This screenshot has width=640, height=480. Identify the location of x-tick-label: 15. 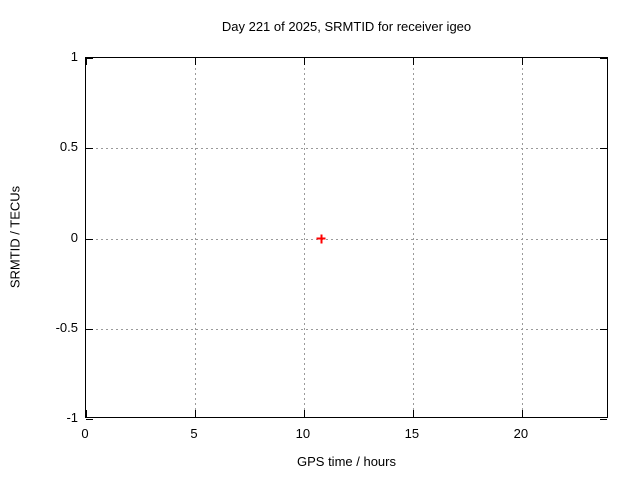
(412, 433).